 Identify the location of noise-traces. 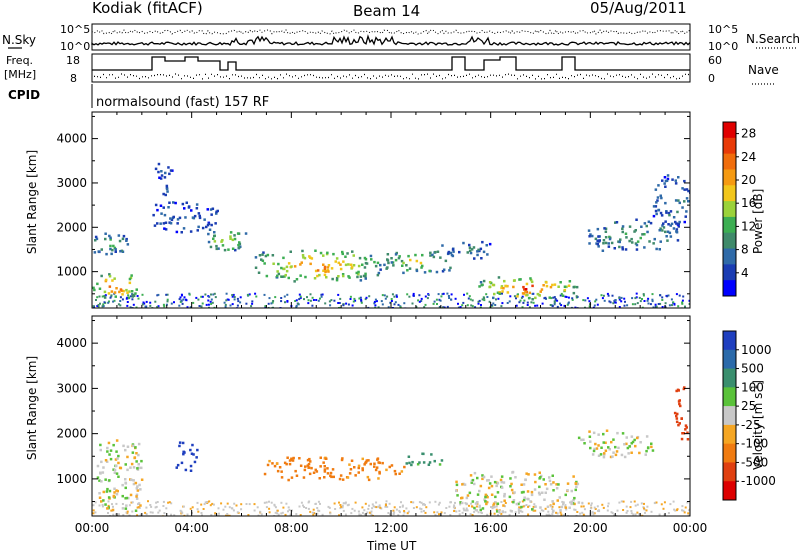
(391, 37).